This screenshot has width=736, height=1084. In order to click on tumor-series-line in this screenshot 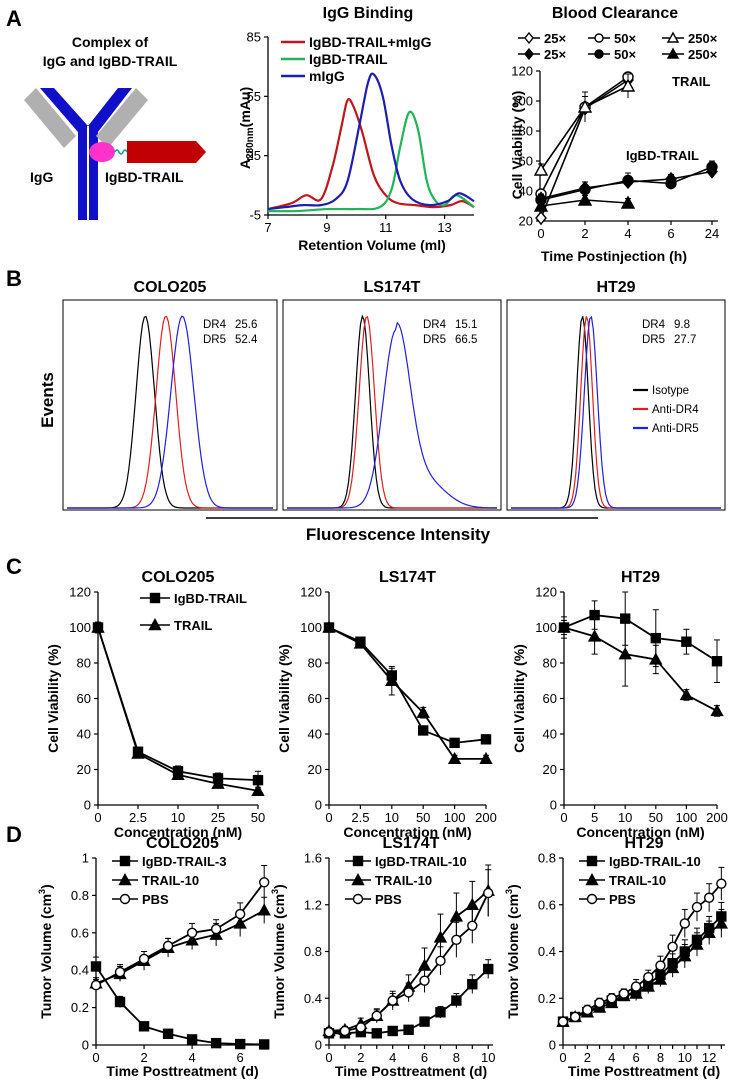, I will do `click(409, 963)`.